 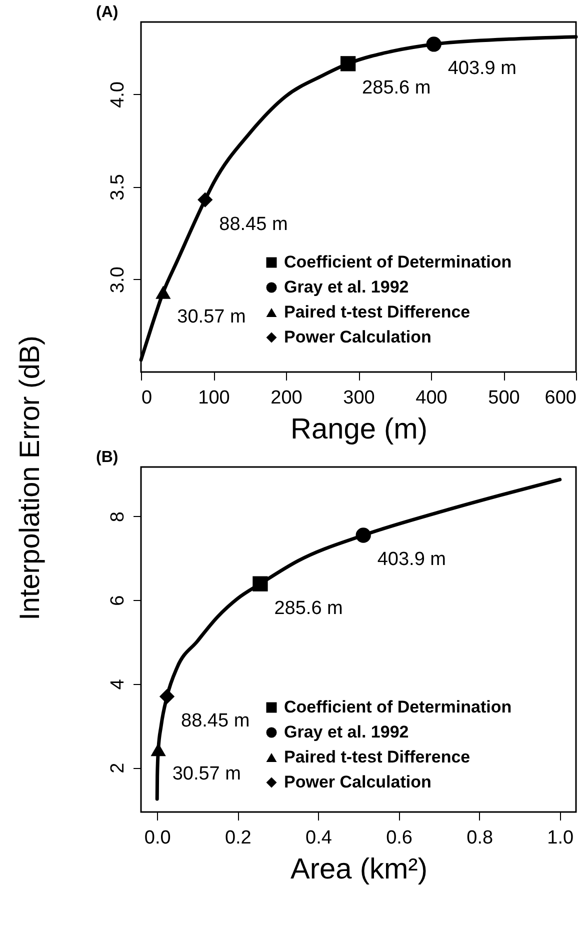 I want to click on y-tick-label: 3.5, so click(x=118, y=187).